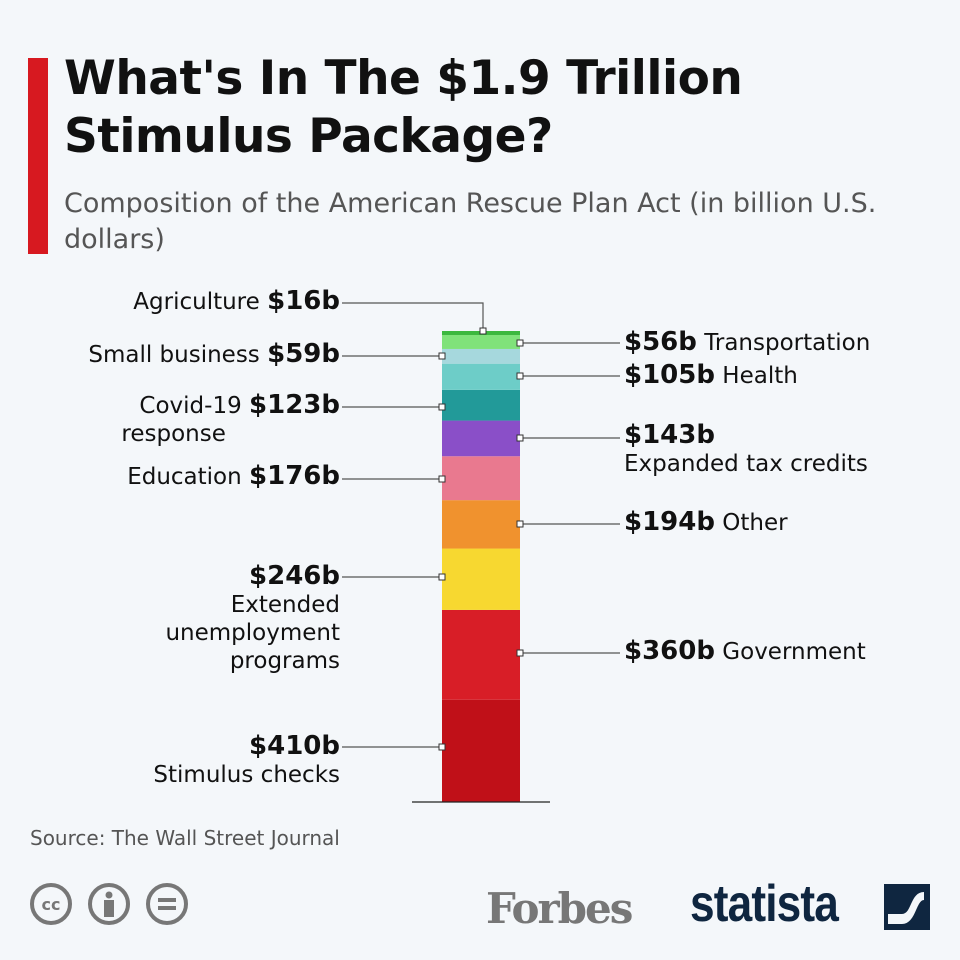 This screenshot has height=960, width=960. Describe the element at coordinates (303, 354) in the screenshot. I see `segment-value: $59b` at that location.